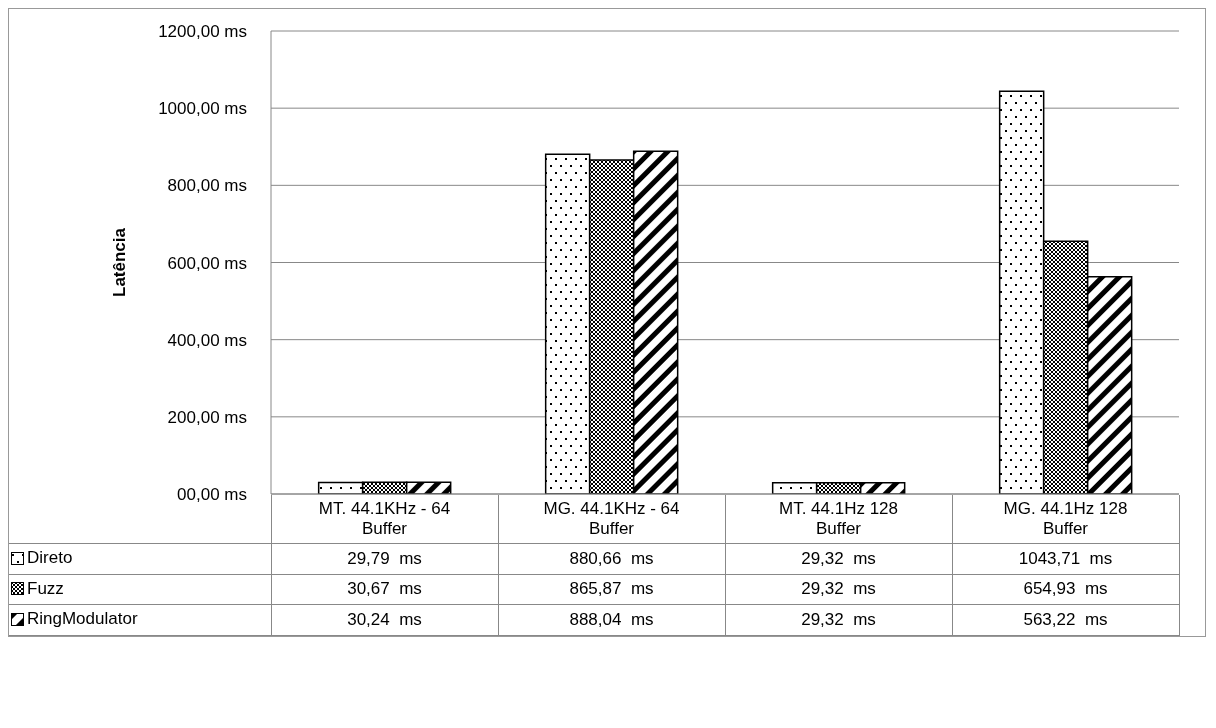 The image size is (1216, 728). I want to click on data-label: 880,66 ms, so click(611, 558).